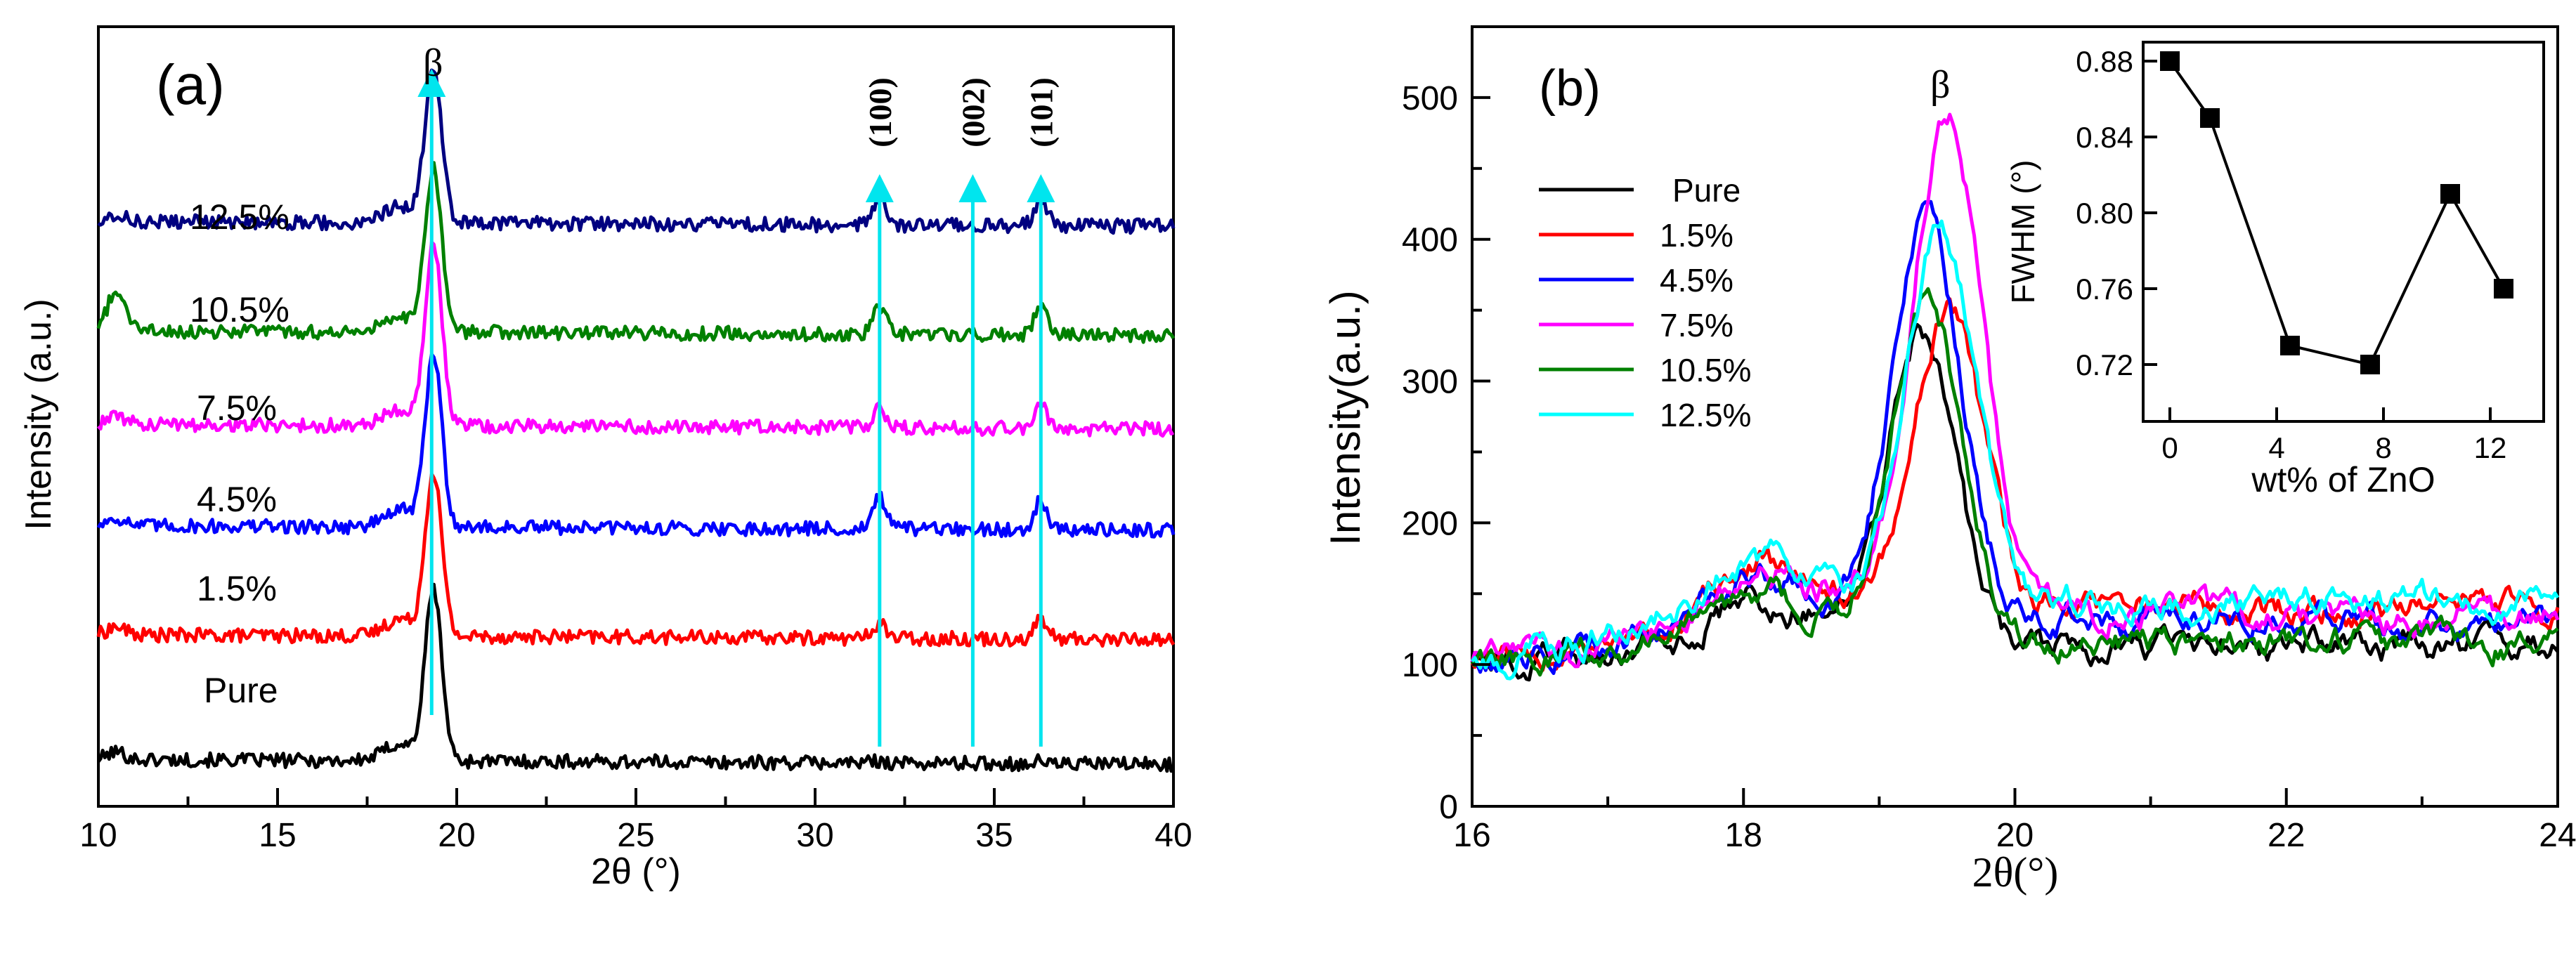  I want to click on peak-marker-label: (100), so click(880, 112).